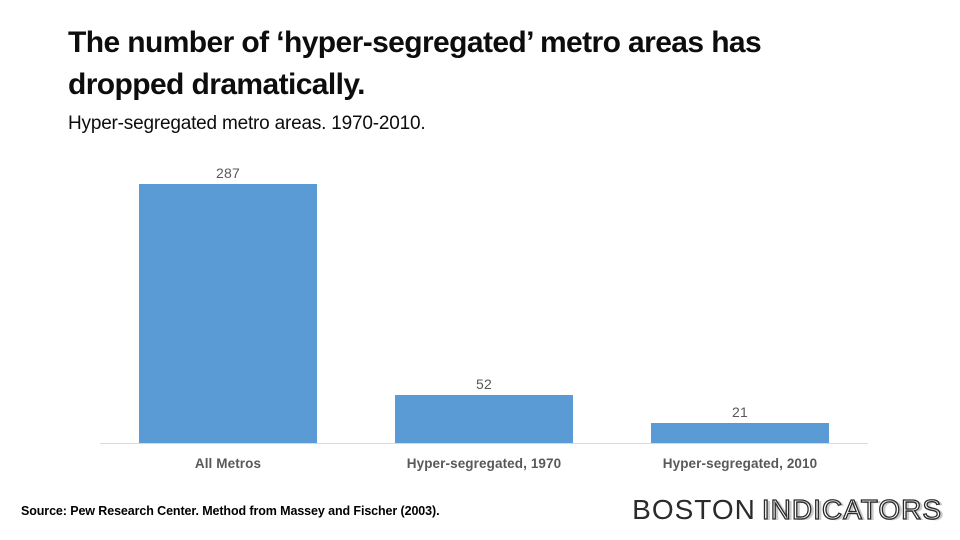  I want to click on bar-group: 21, so click(740, 304).